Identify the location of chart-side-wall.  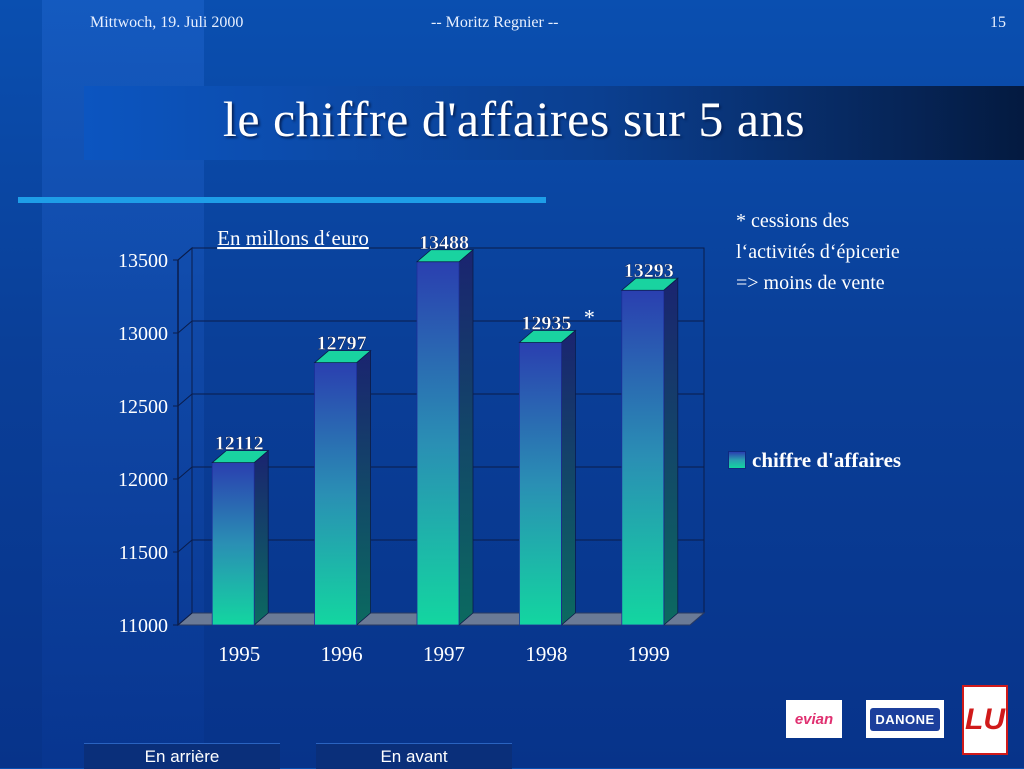
(185, 436).